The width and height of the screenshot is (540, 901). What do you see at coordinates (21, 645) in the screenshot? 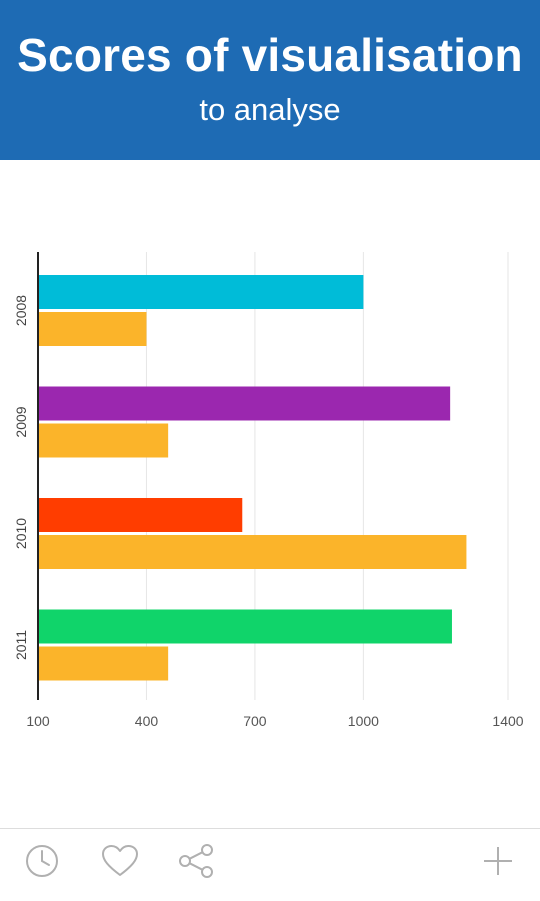
I see `y-category-label: 2011` at bounding box center [21, 645].